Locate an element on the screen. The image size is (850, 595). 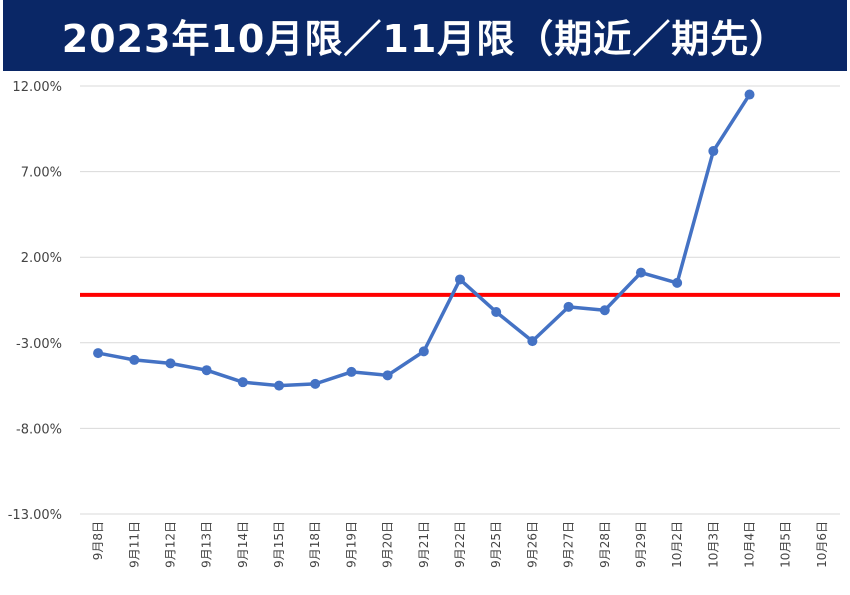
x-tick-label: 9月13日 is located at coordinates (207, 544).